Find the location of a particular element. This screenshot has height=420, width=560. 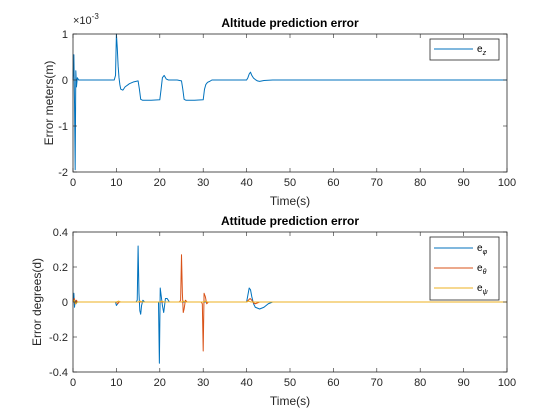

attitude-x-tick-label: 20 is located at coordinates (160, 383).